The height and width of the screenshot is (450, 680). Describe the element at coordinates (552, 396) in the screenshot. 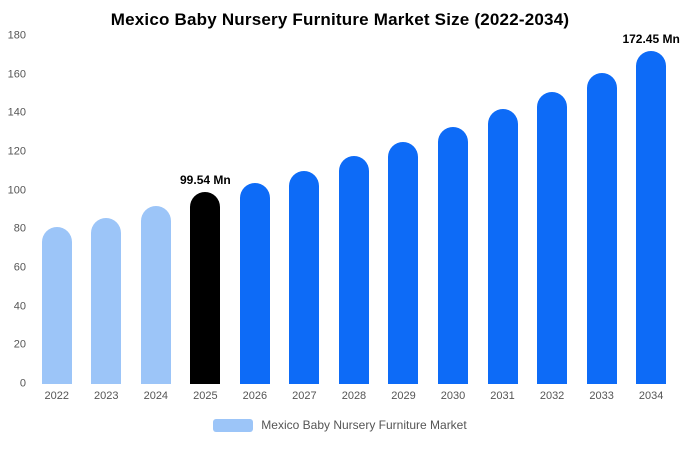

I see `x-label-2032: 2032` at that location.